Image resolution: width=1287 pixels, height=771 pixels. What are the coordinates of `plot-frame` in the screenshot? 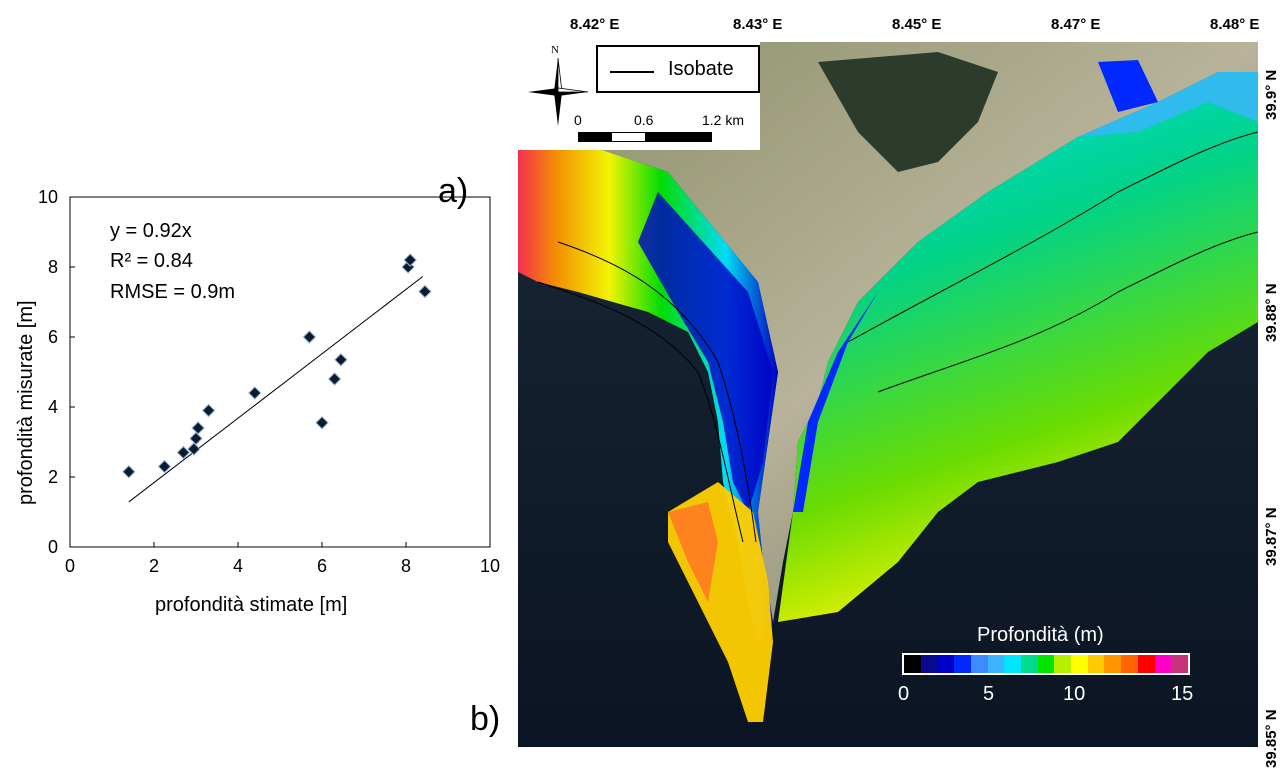 It's located at (280, 372).